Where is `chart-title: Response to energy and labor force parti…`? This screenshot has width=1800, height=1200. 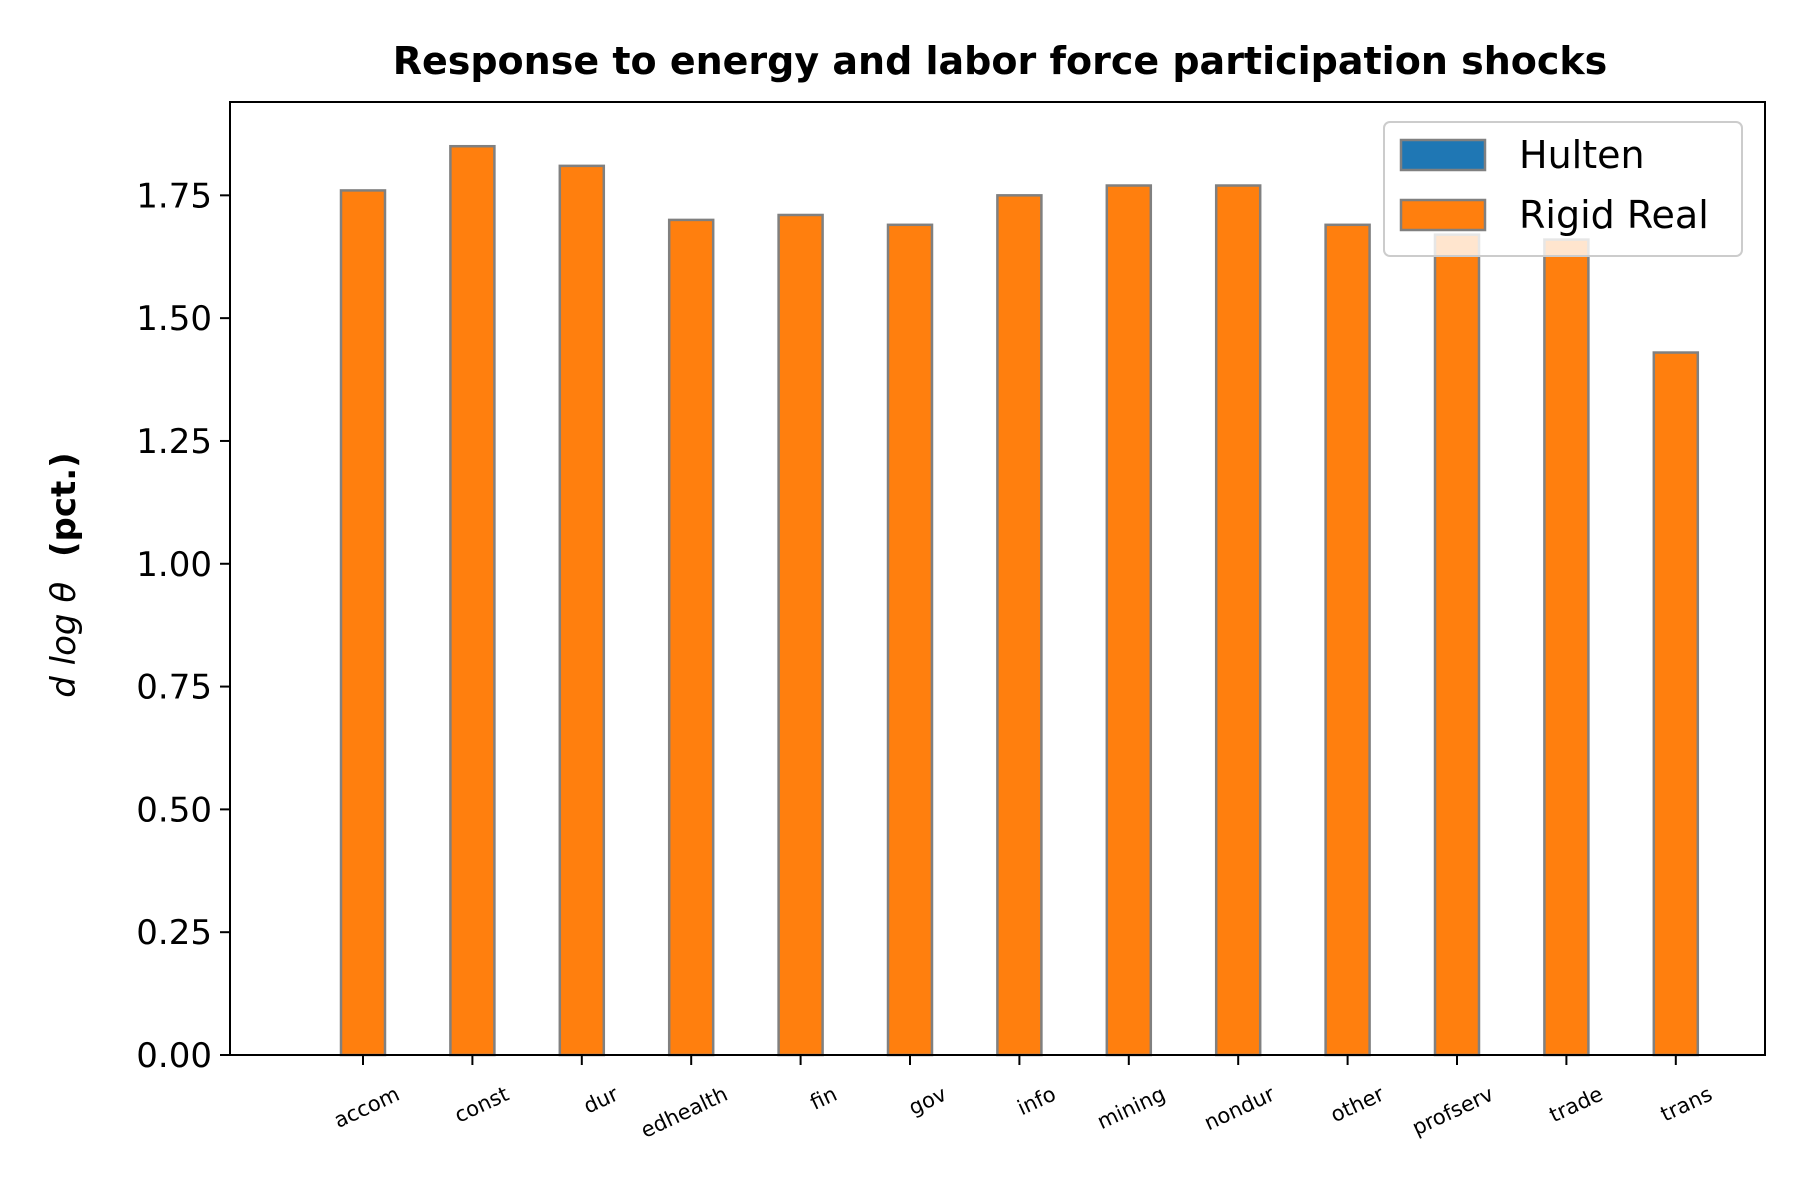 chart-title: Response to energy and labor force parti… is located at coordinates (1000, 61).